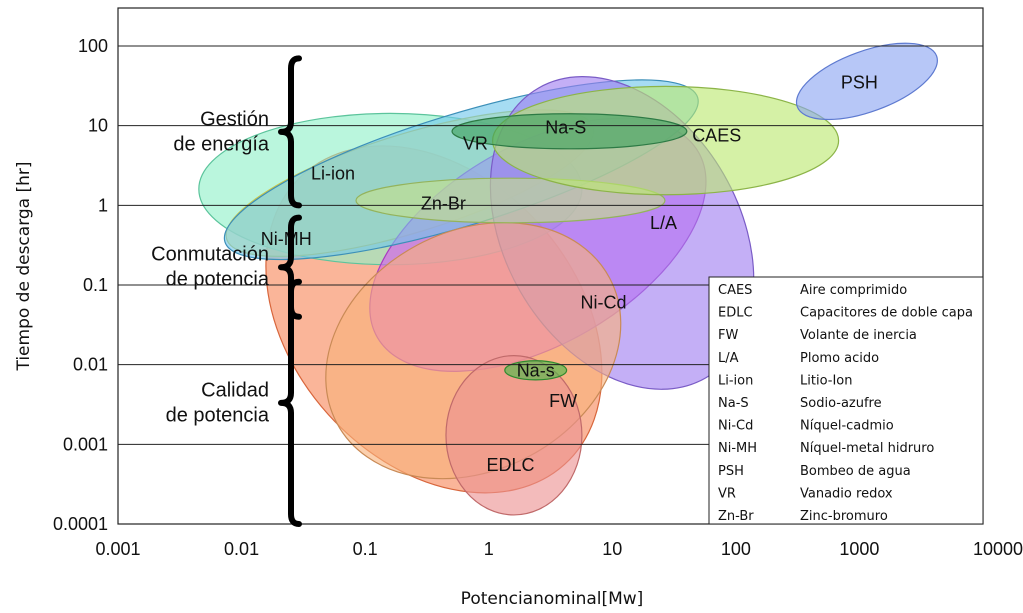 This screenshot has height=613, width=1023. Describe the element at coordinates (93, 46) in the screenshot. I see `y-tick-label: 100` at that location.